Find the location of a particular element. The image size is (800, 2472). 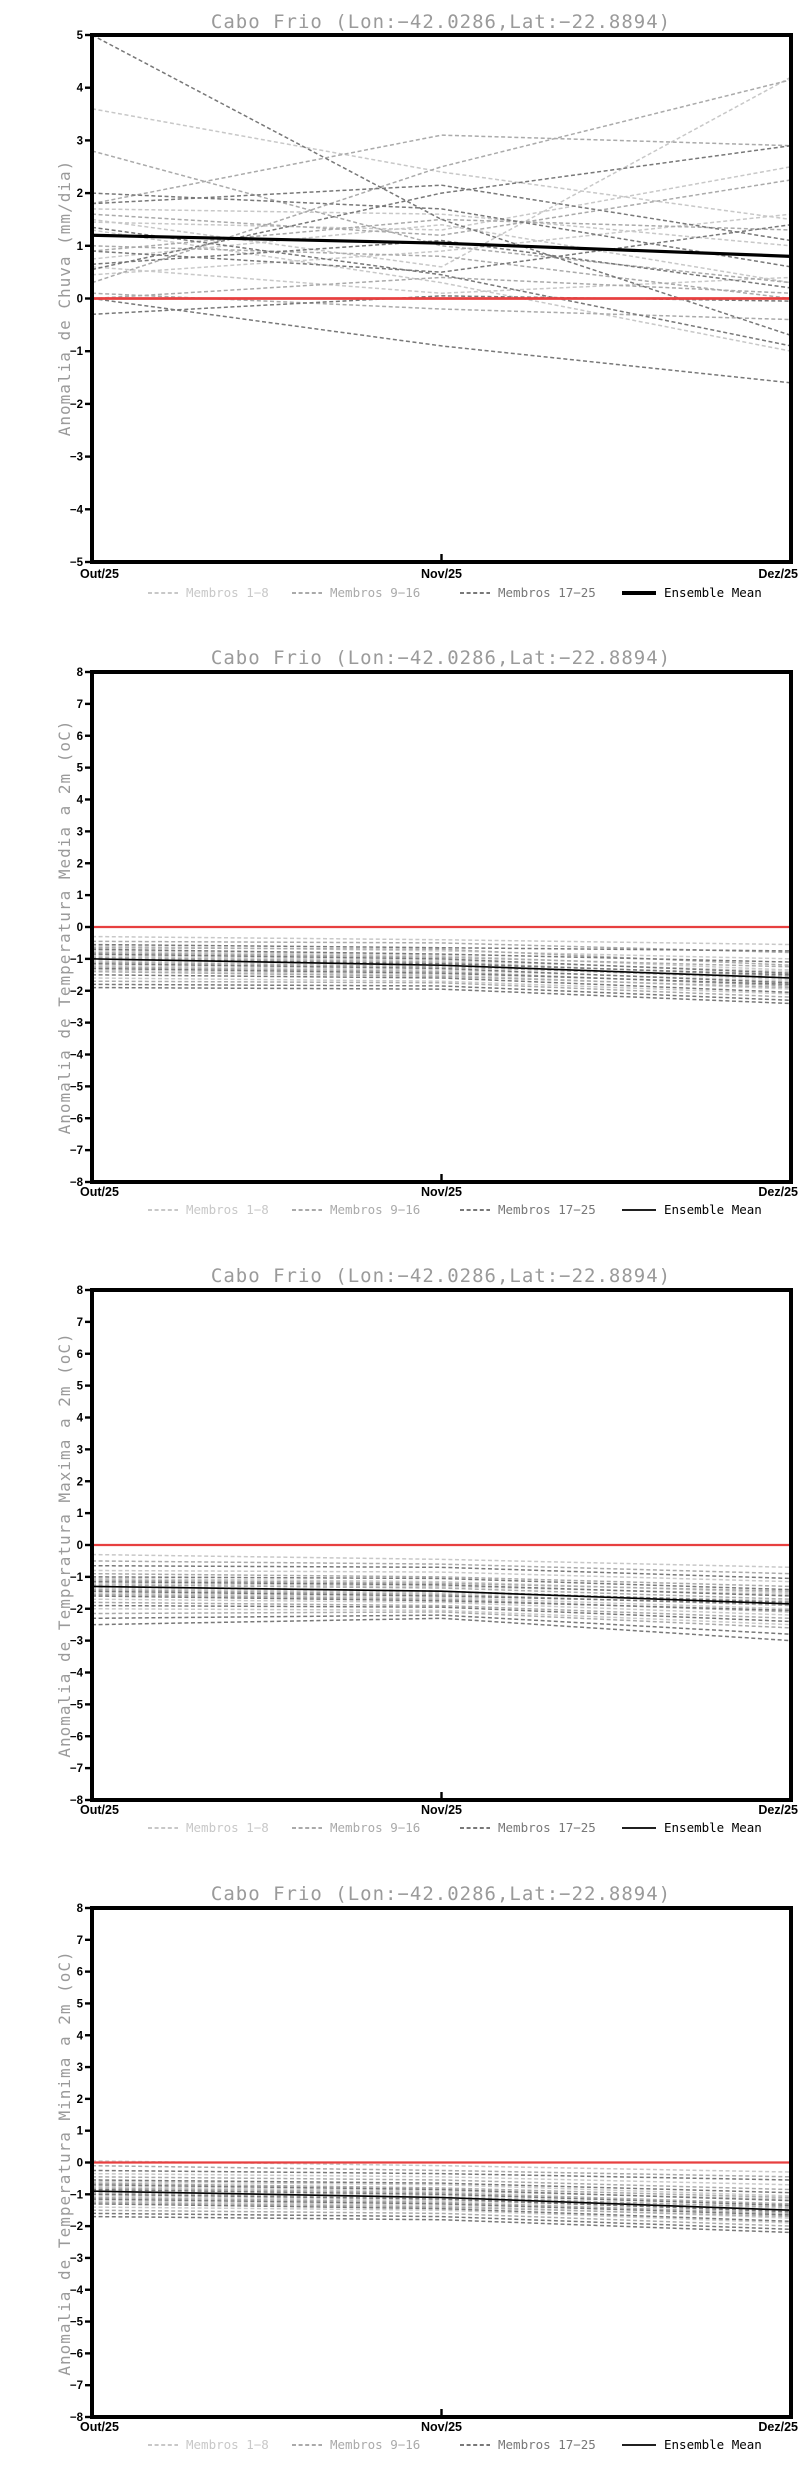

y-tick-label: −3 is located at coordinates (76, 458).